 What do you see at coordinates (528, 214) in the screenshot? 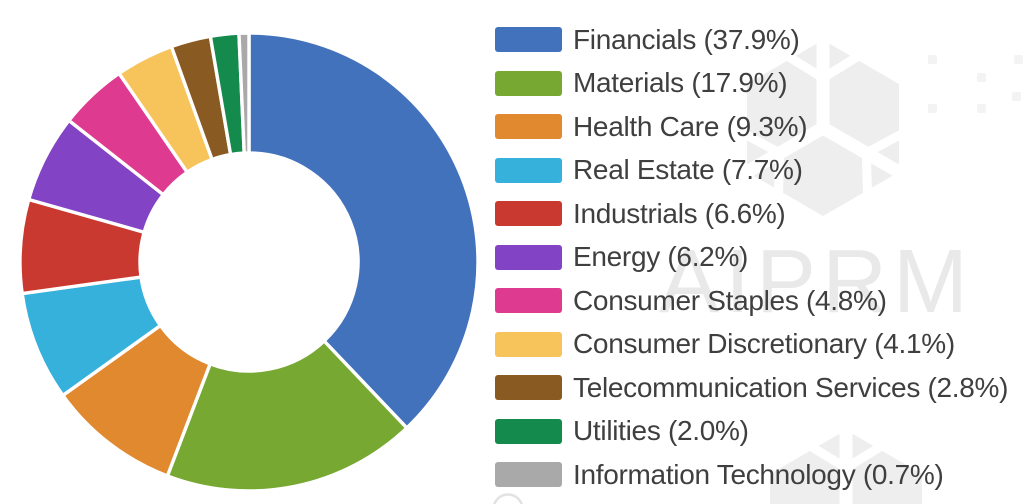
I see `legend-swatch-industrials` at bounding box center [528, 214].